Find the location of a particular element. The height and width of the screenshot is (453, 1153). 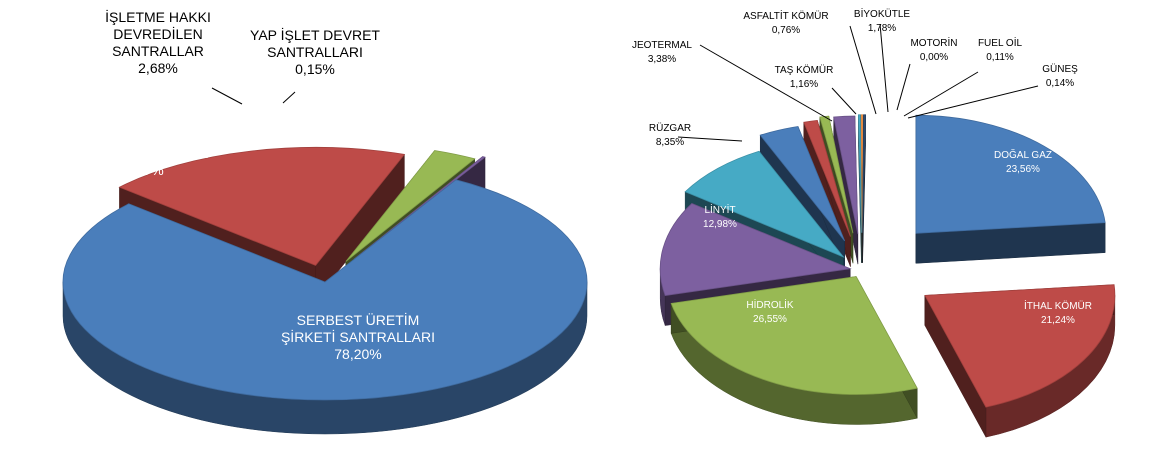

label-text: EÜAŞ SANTRALLARI is located at coordinates (140, 152).